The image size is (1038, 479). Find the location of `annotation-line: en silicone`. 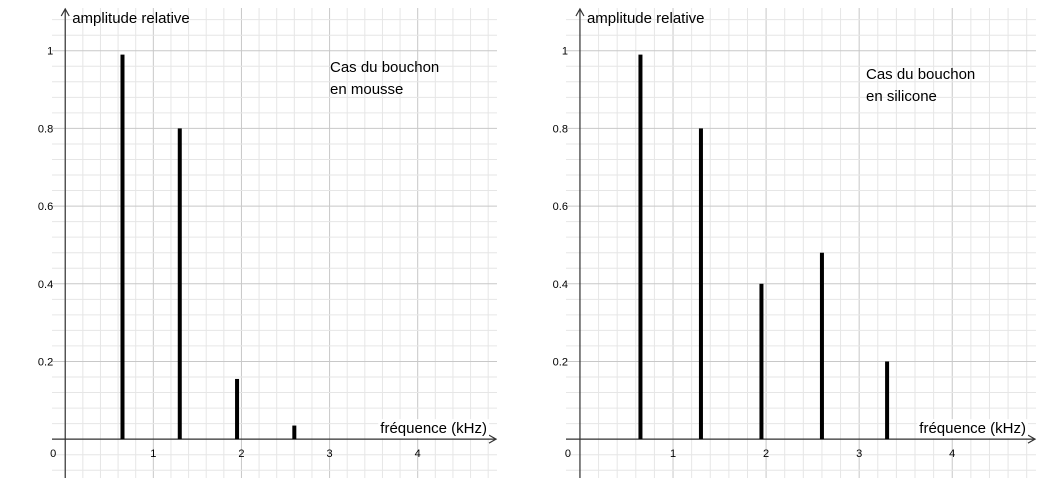

annotation-line: en silicone is located at coordinates (901, 96).